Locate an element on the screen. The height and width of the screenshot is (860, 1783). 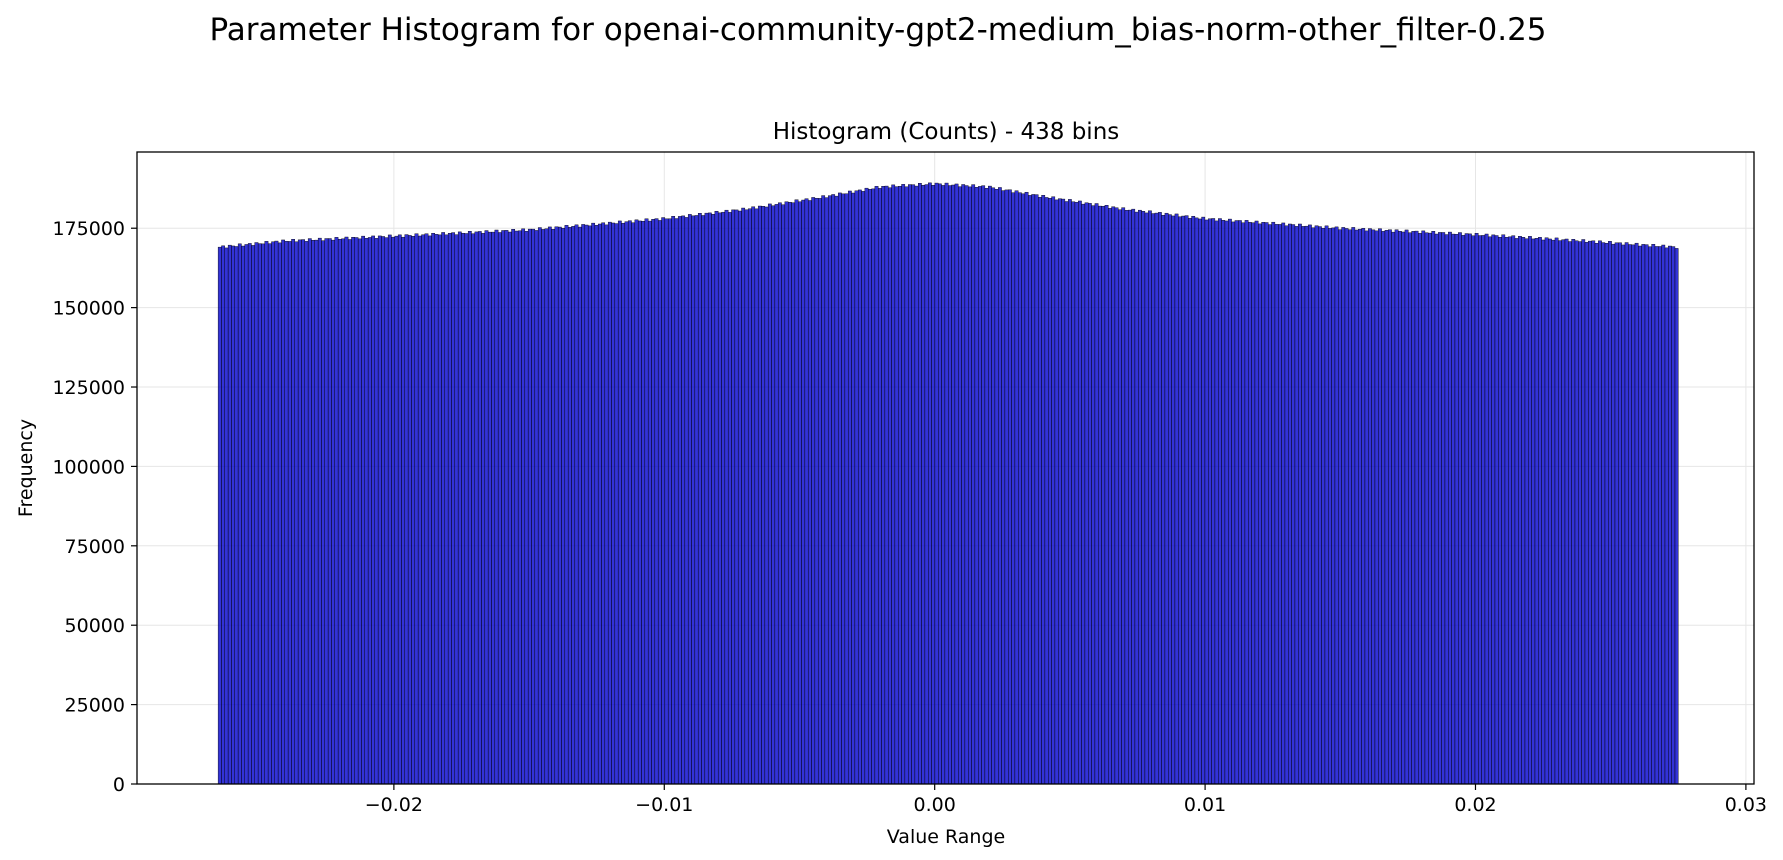
x-tick-label: −0.01 is located at coordinates (664, 805).